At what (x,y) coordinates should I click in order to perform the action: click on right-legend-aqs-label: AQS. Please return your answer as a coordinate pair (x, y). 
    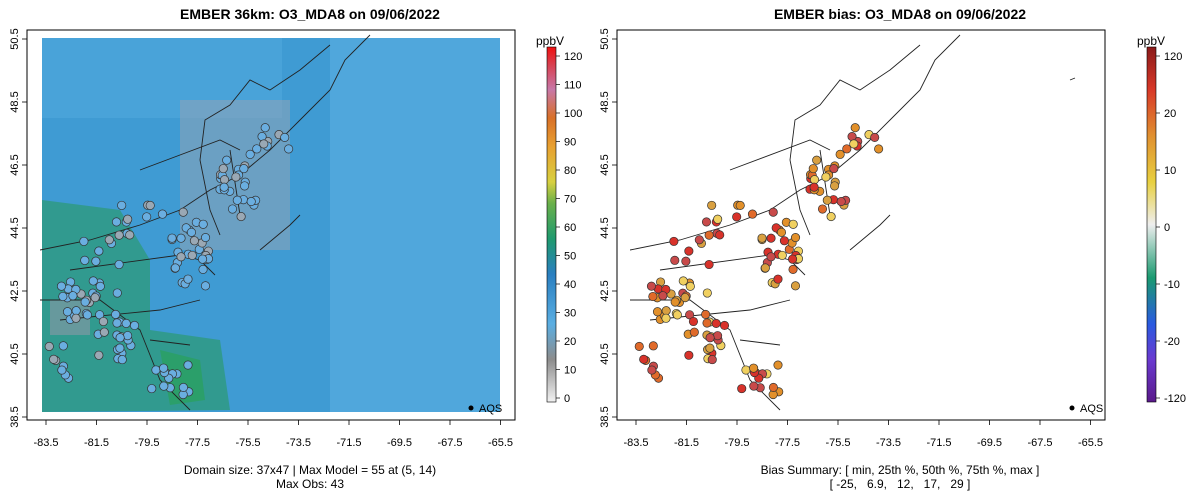
    Looking at the image, I should click on (1091, 409).